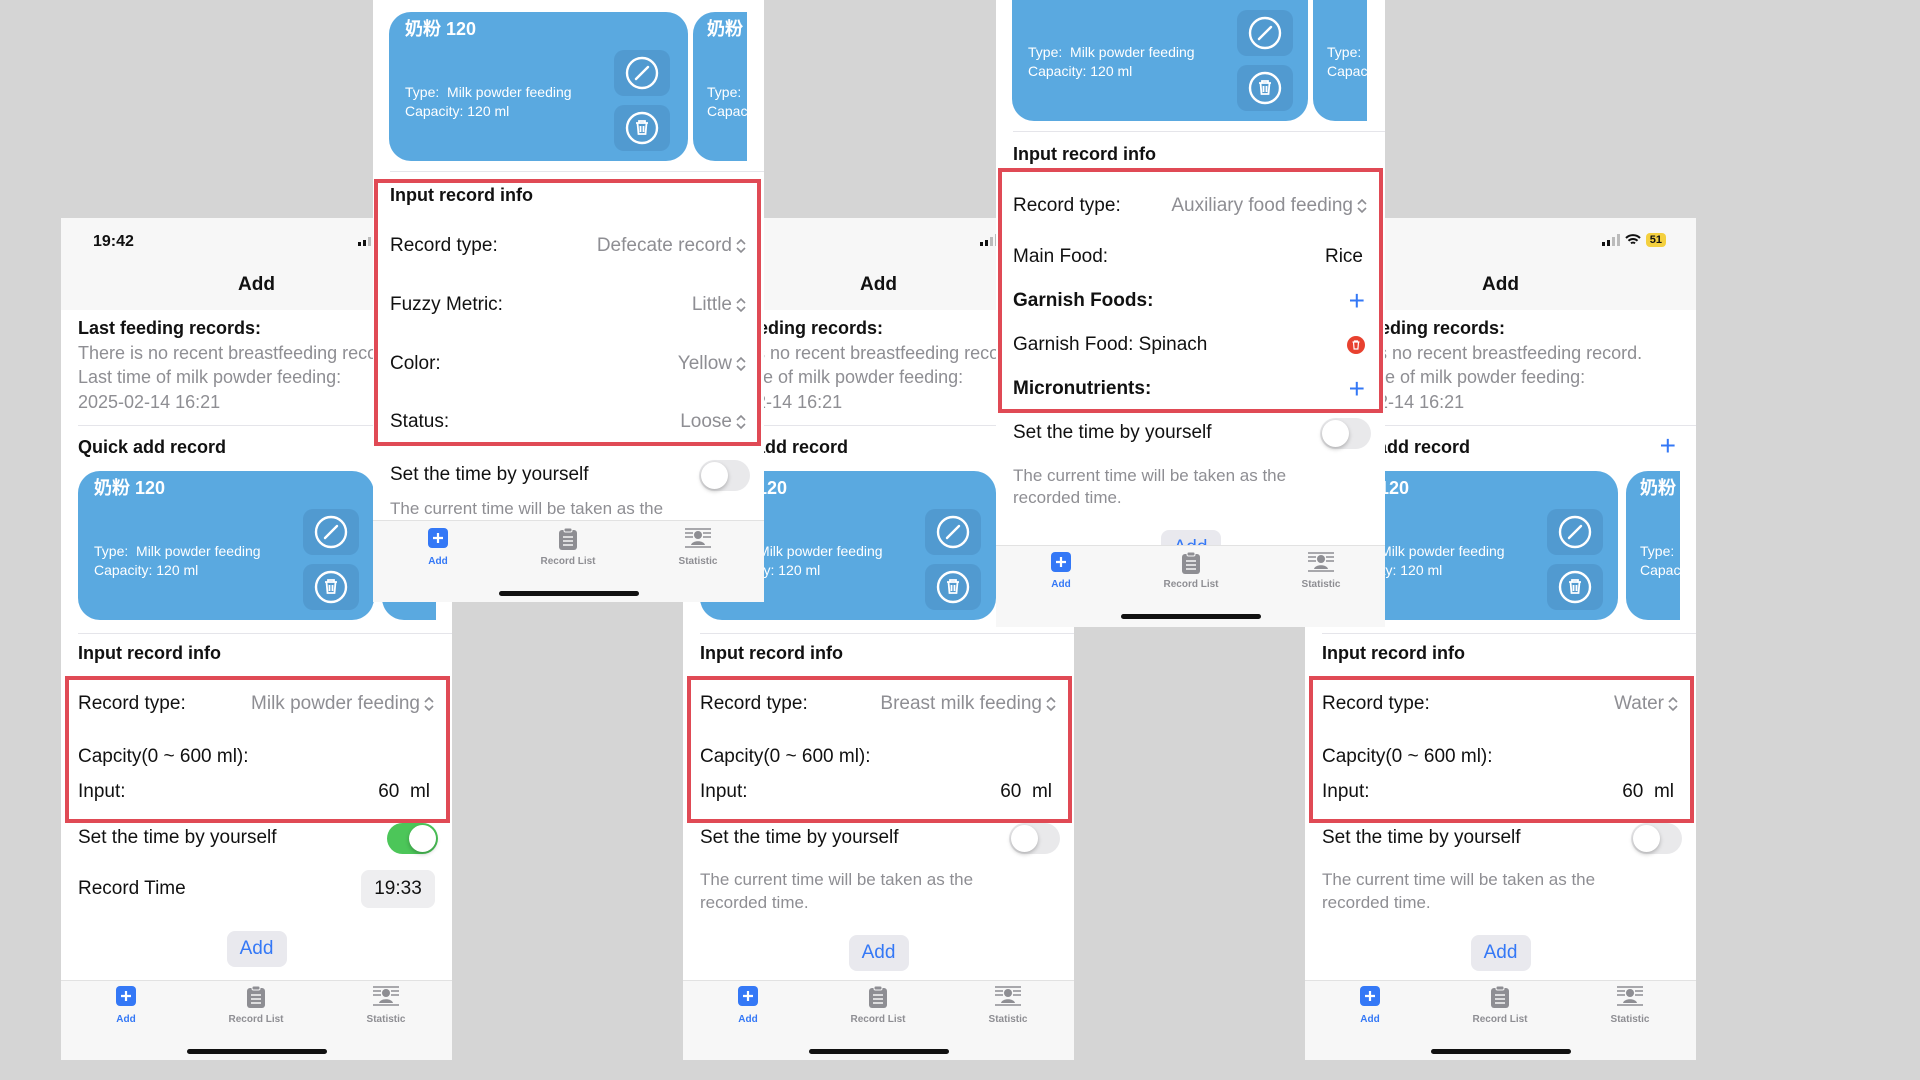  What do you see at coordinates (1356, 345) in the screenshot?
I see `delete-garnish-icon` at bounding box center [1356, 345].